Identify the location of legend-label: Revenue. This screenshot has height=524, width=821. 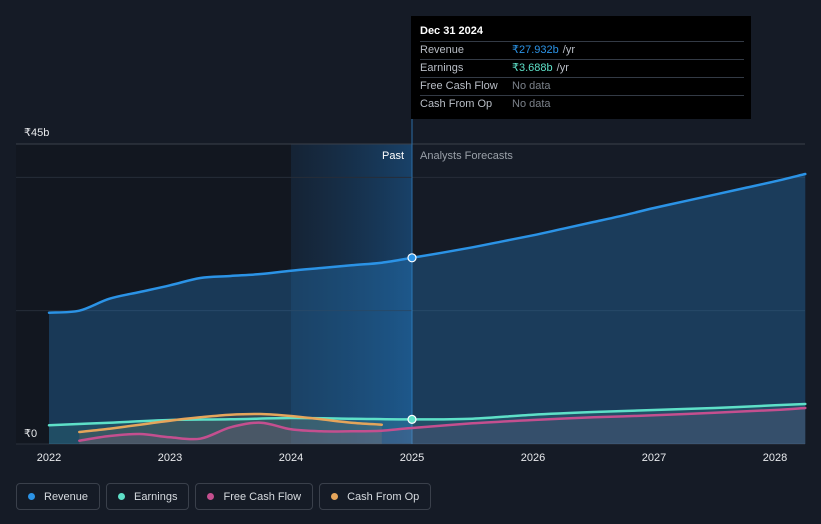
(66, 496).